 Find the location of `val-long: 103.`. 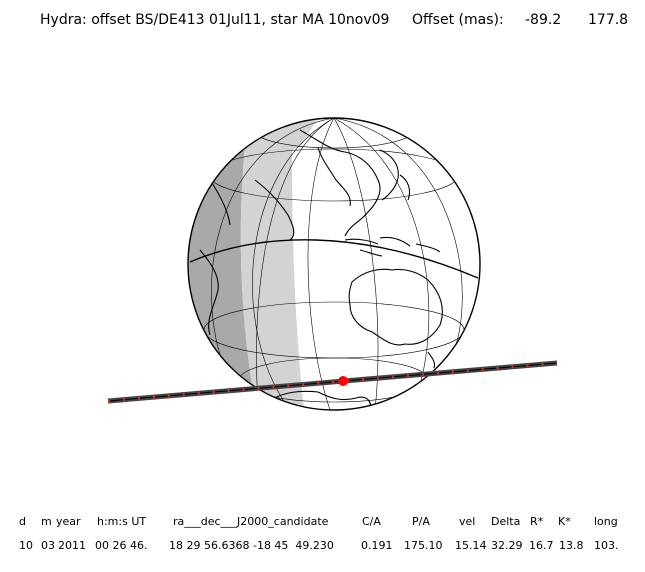

val-long: 103. is located at coordinates (606, 545).